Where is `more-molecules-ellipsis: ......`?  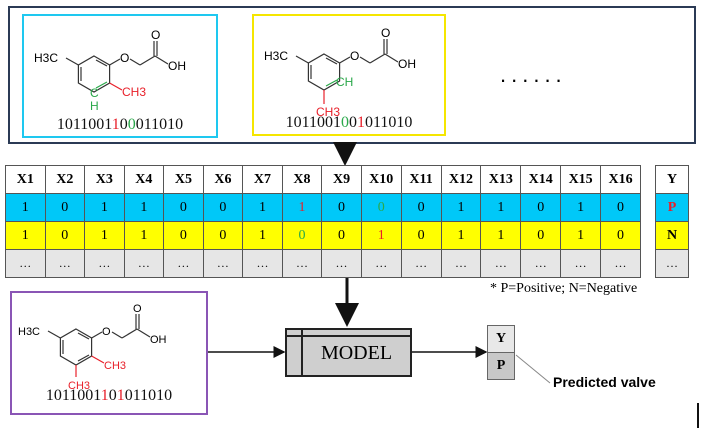 more-molecules-ellipsis: ...... is located at coordinates (533, 74).